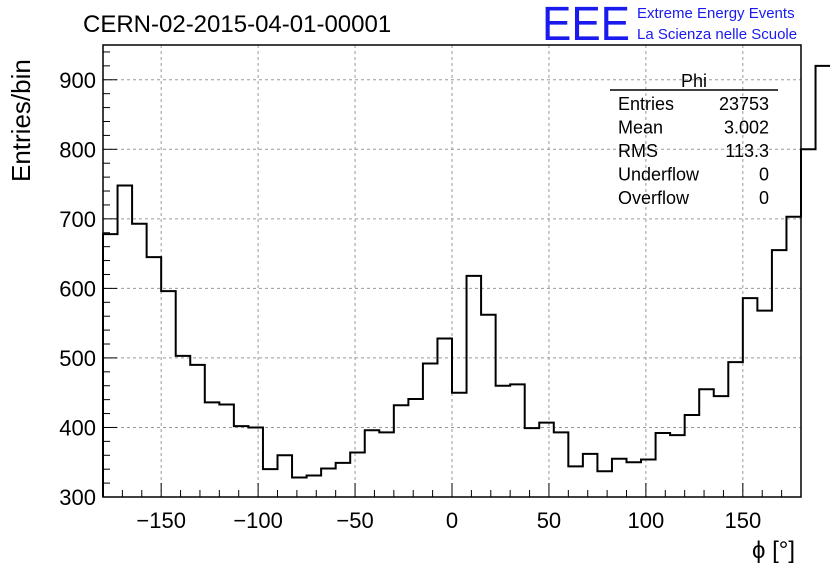 This screenshot has height=572, width=836. What do you see at coordinates (77, 497) in the screenshot?
I see `y-tick-label: 300` at bounding box center [77, 497].